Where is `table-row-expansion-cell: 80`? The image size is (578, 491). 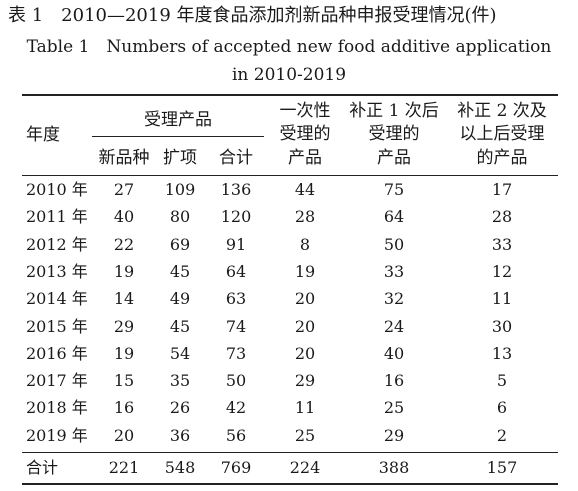
table-row-expansion-cell: 80 is located at coordinates (180, 217).